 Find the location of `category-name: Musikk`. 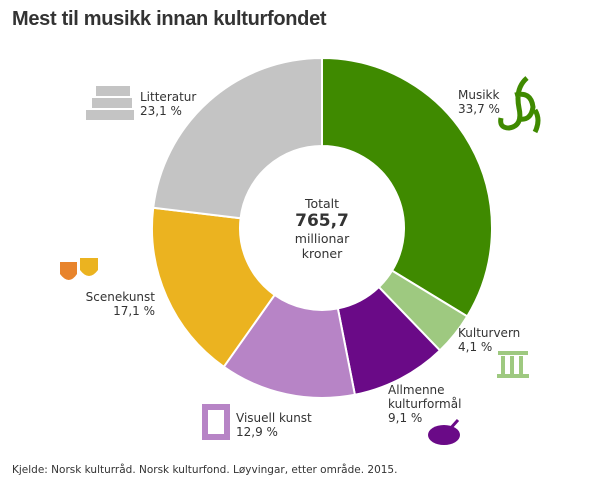

category-name: Musikk is located at coordinates (479, 95).